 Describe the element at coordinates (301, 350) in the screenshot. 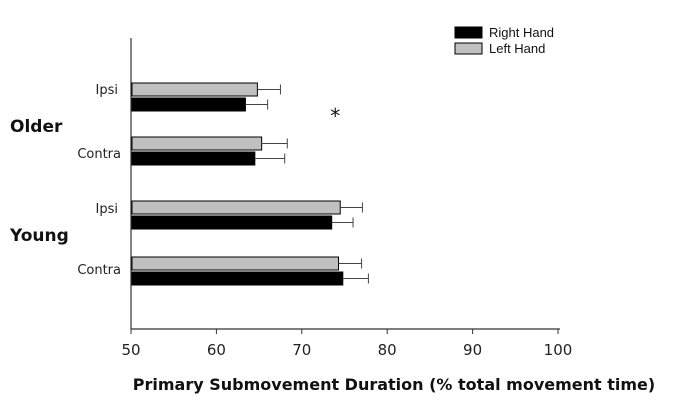

I see `x-tick-label: 70` at that location.